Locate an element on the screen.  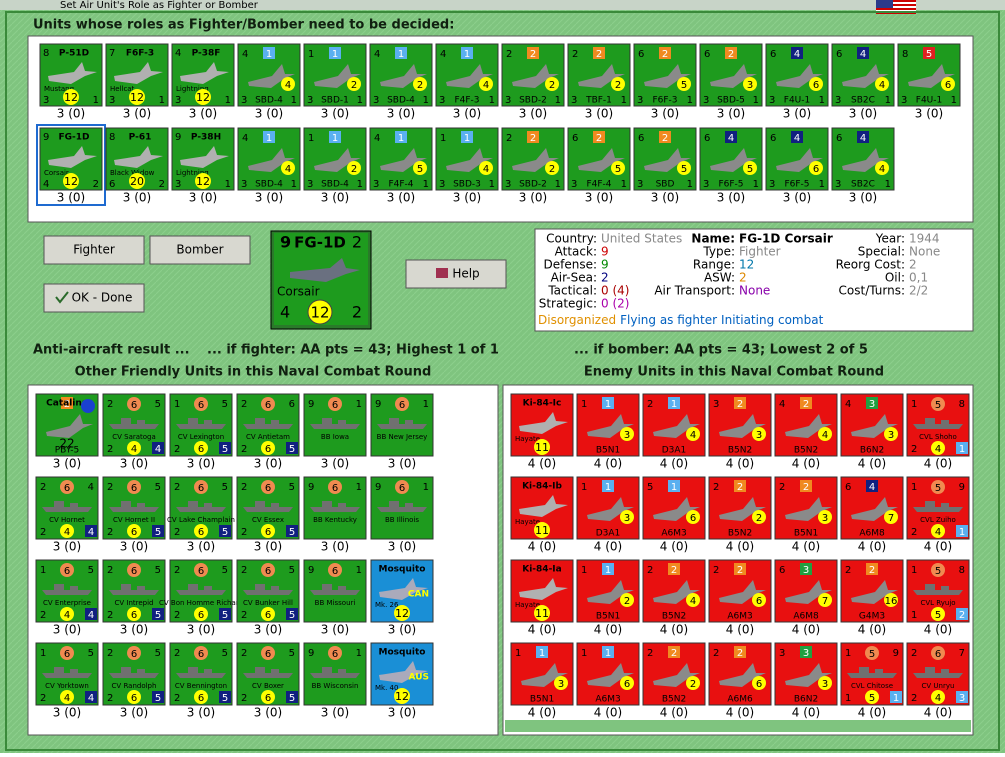
value: 4 is located at coordinates (882, 85).